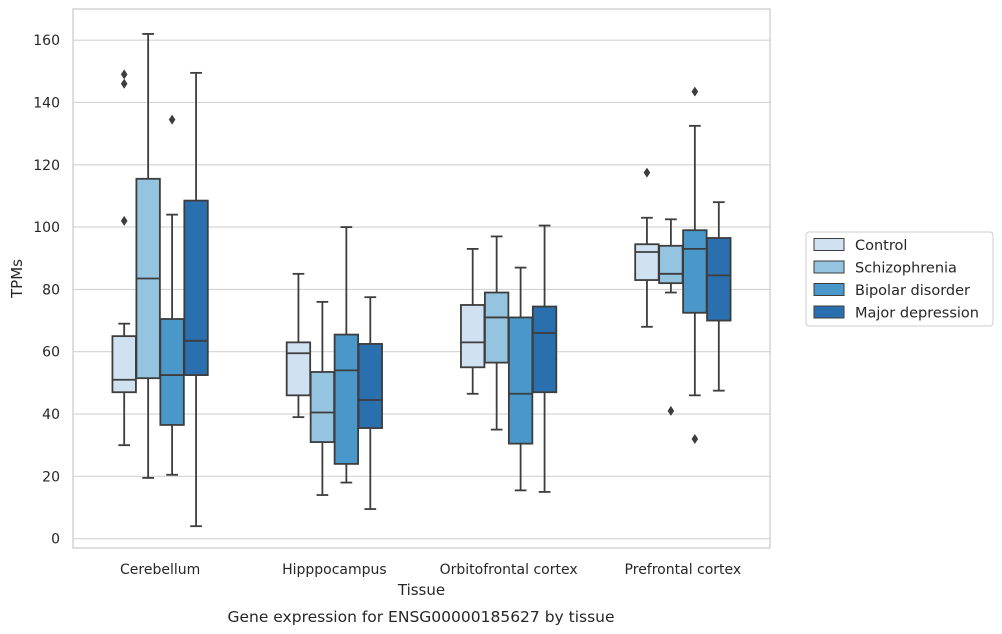 The height and width of the screenshot is (634, 1002). What do you see at coordinates (881, 246) in the screenshot?
I see `legend-label: Control` at bounding box center [881, 246].